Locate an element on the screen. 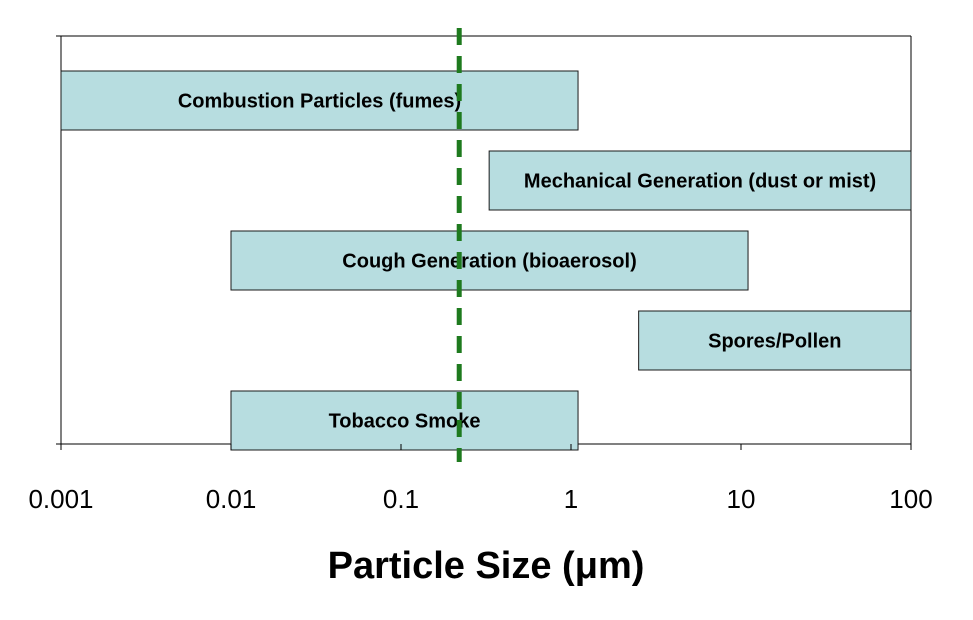 This screenshot has width=973, height=620. range-bar: Combustion Particles (fumes) is located at coordinates (319, 100).